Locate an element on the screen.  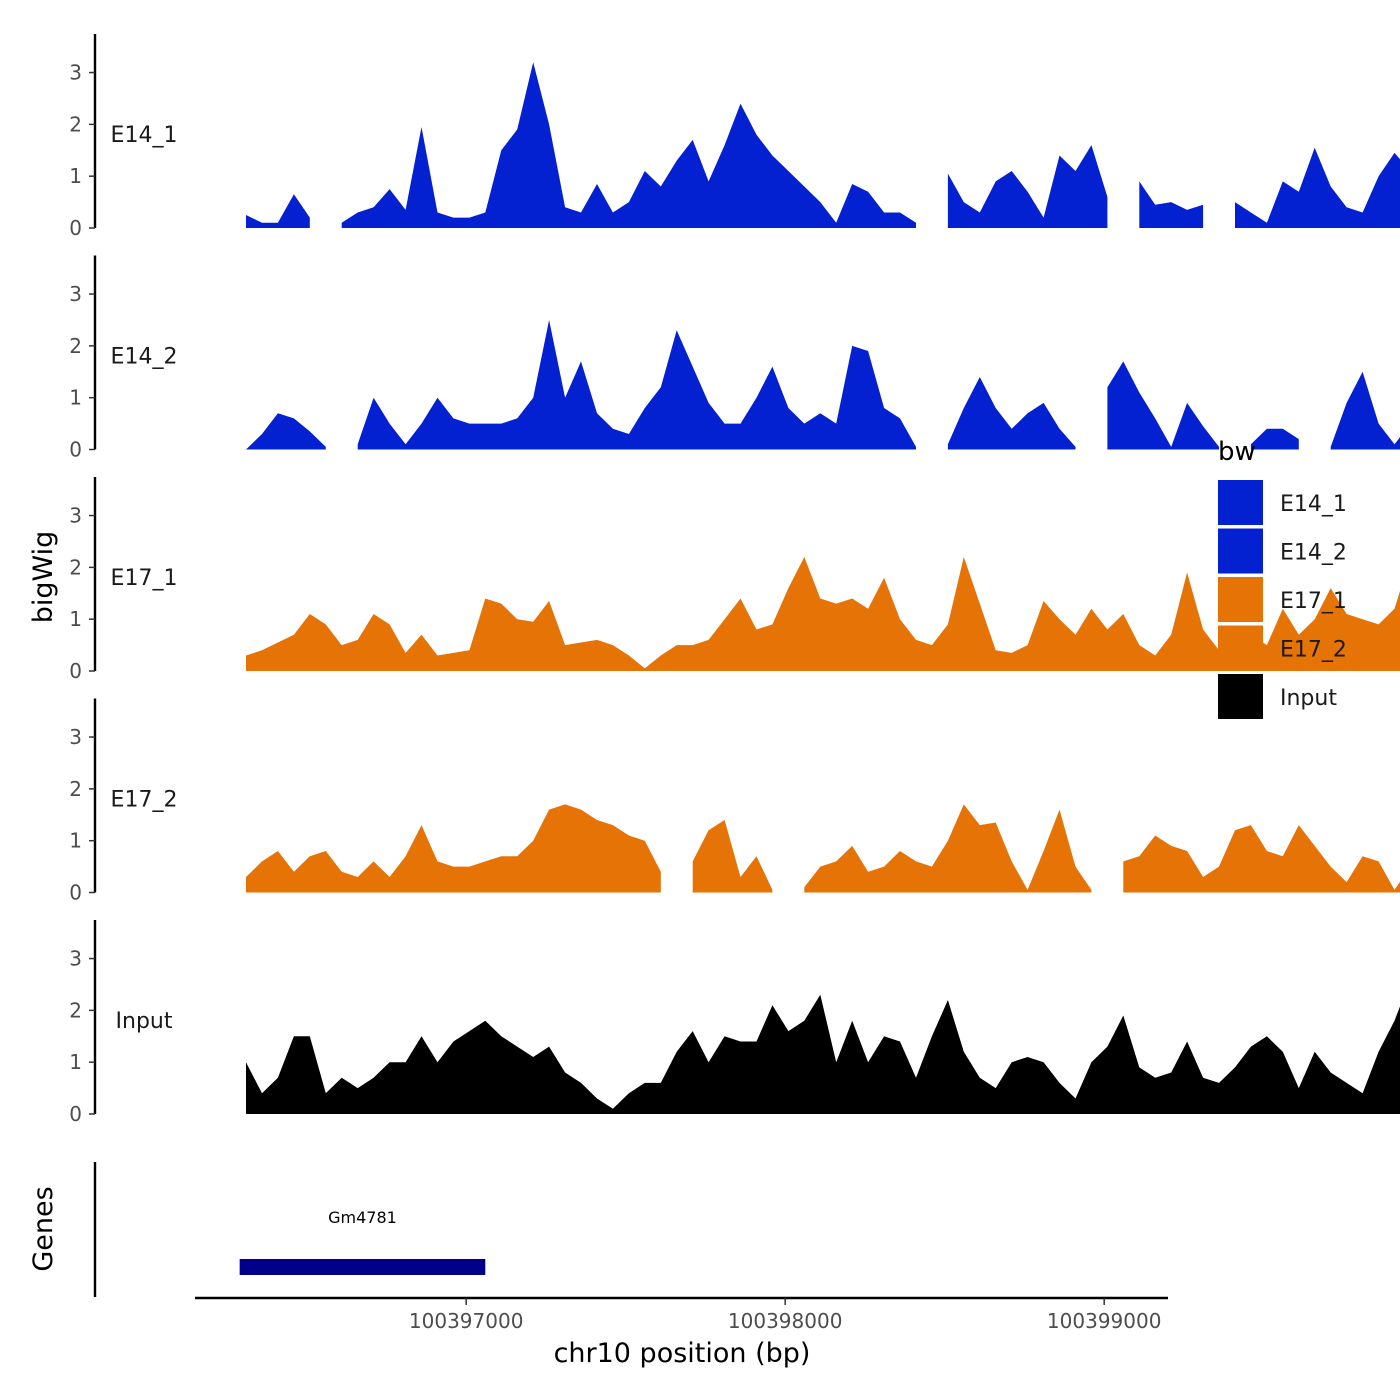
track-Input: 0 1 2 3 Input is located at coordinates (734, 1023).